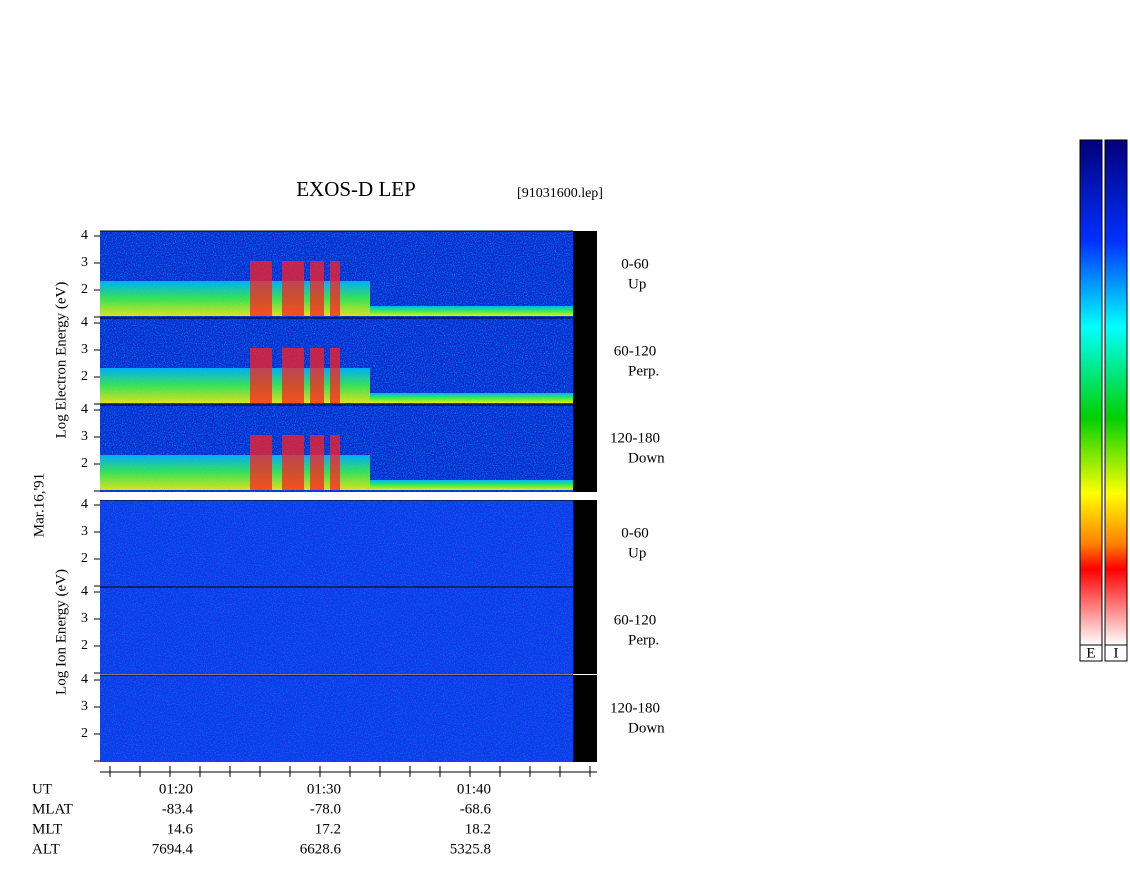 This screenshot has height=875, width=1130. Describe the element at coordinates (328, 829) in the screenshot. I see `footer-value: 17.2` at that location.